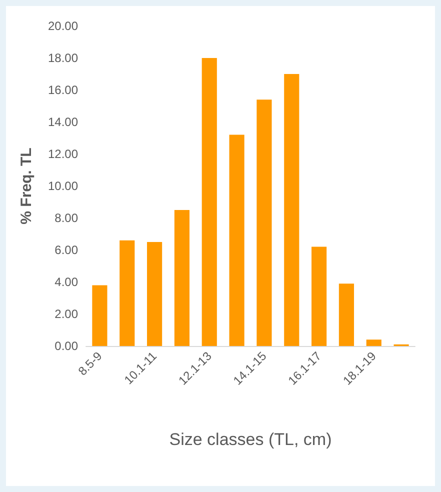 Image resolution: width=441 pixels, height=492 pixels. Describe the element at coordinates (26, 186) in the screenshot. I see `y-axis-title: % Freq. TL` at that location.